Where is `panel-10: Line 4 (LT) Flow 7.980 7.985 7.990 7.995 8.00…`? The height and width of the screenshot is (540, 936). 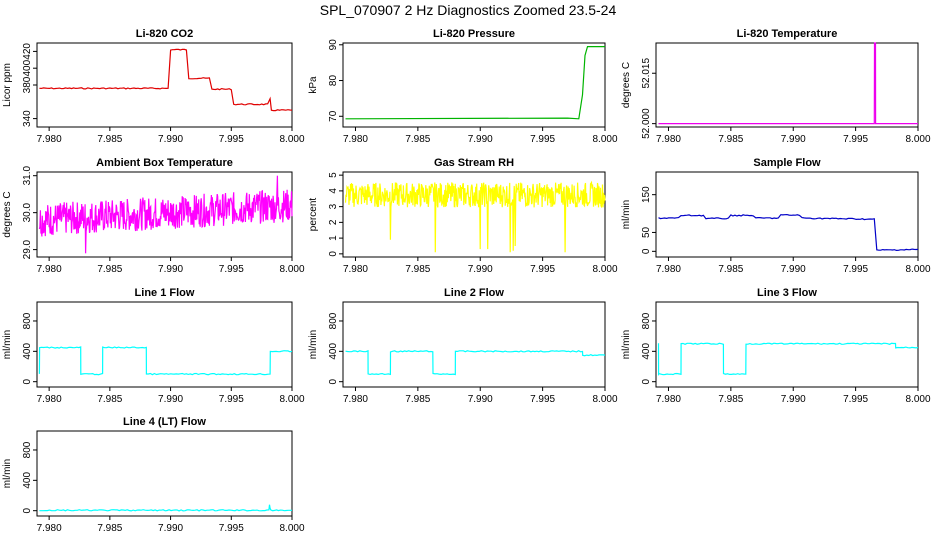 panel-10: Line 4 (LT) Flow 7.980 7.985 7.990 7.995 8.00… is located at coordinates (153, 475).